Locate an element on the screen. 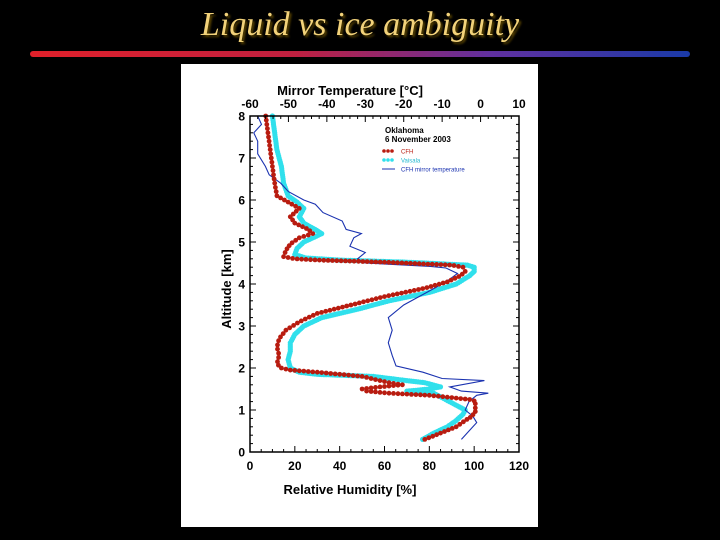  y-tick-label: 6 is located at coordinates (241, 201).